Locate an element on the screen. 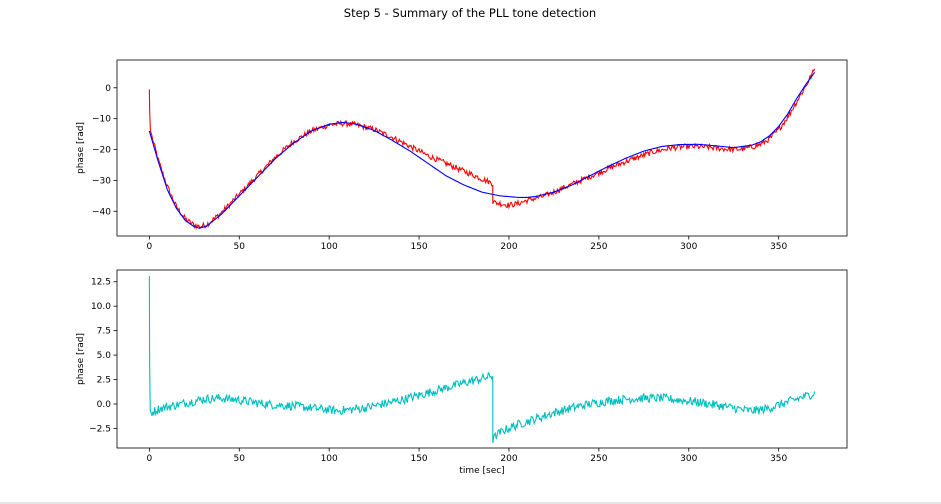  y-tick-label: 10.0 is located at coordinates (101, 307).